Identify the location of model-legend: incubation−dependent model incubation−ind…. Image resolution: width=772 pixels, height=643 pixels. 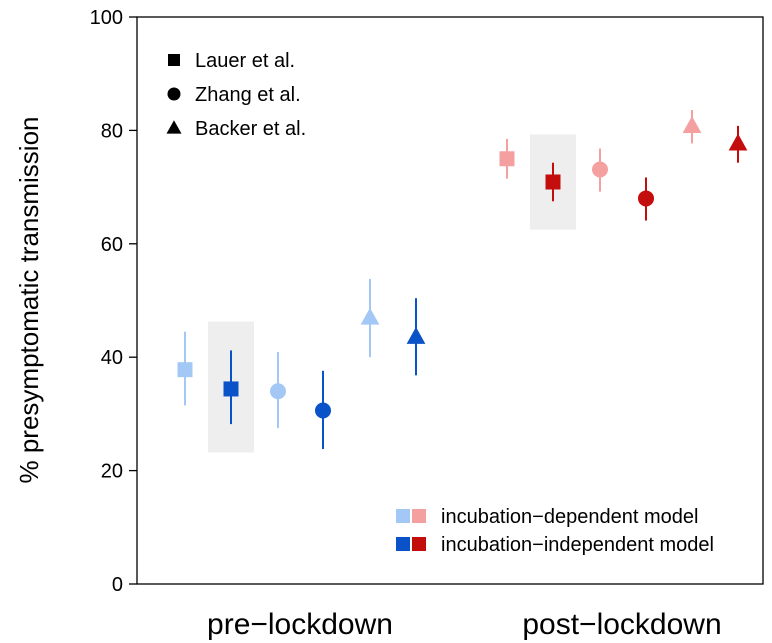
(555, 531).